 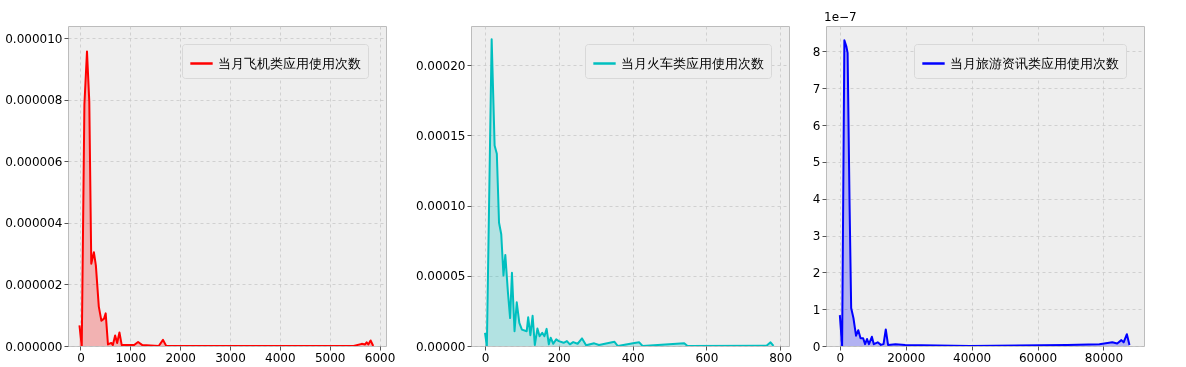 I want to click on x-tick-label: 4000, so click(x=280, y=357).